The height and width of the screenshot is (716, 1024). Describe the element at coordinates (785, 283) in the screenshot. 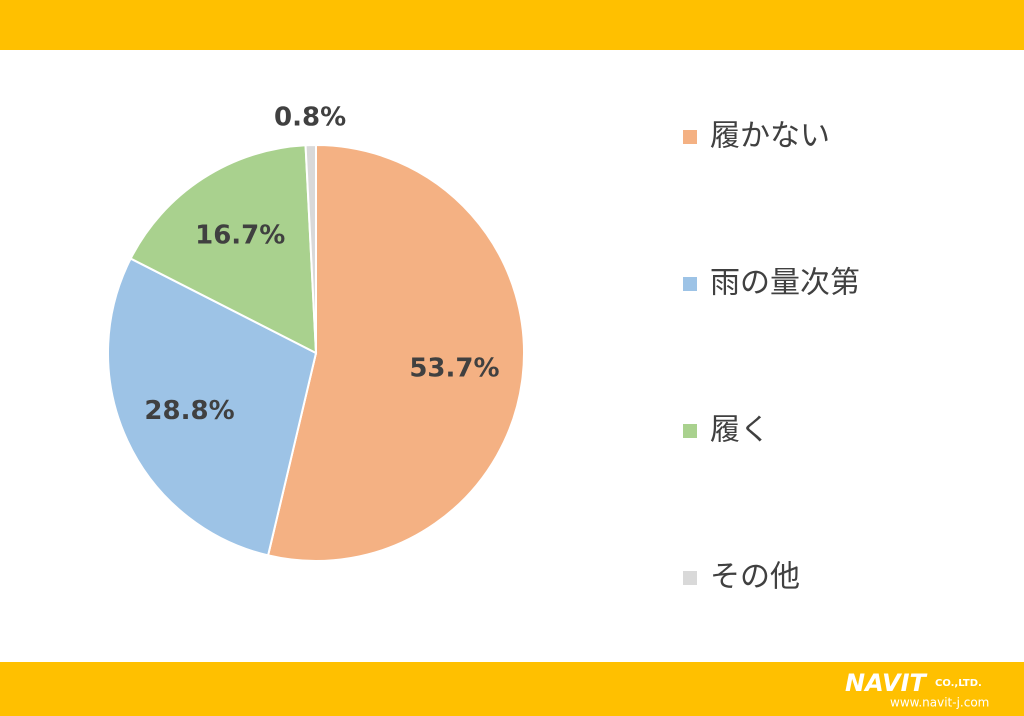

I see `legend-label: 雨の量次第` at that location.